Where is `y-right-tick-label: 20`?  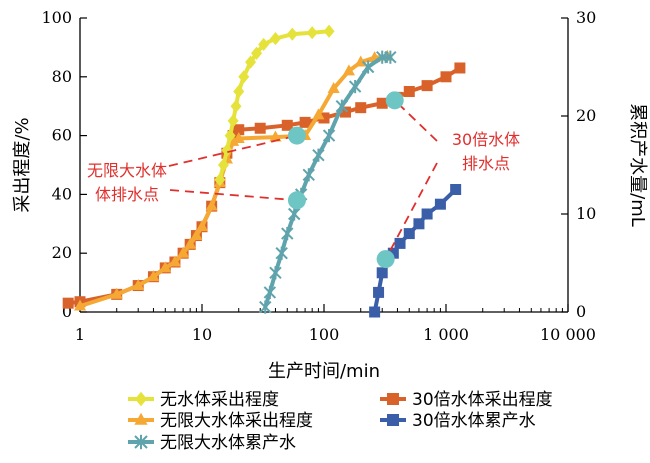 y-right-tick-label: 20 is located at coordinates (586, 115).